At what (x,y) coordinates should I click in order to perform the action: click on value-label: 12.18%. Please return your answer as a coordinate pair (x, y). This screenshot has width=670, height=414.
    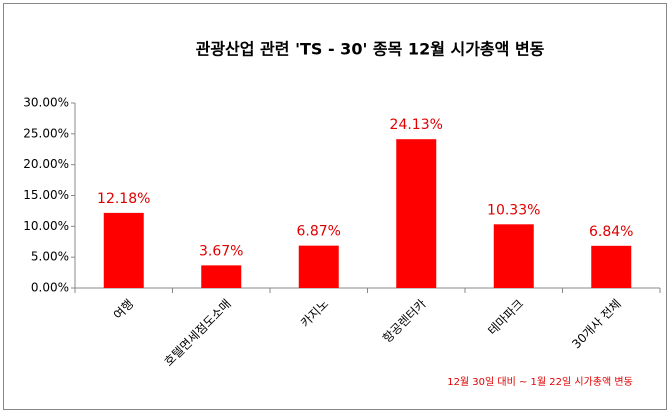
    Looking at the image, I should click on (123, 199).